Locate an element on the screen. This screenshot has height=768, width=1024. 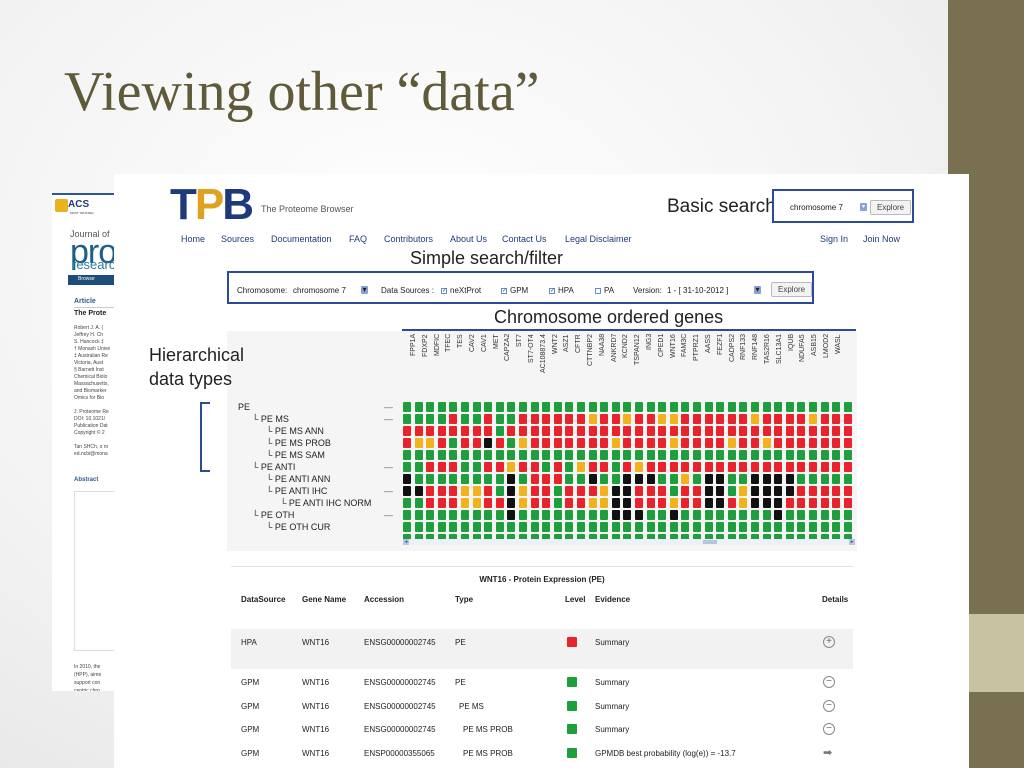
gene-name-label: RNF133 is located at coordinates (744, 347).